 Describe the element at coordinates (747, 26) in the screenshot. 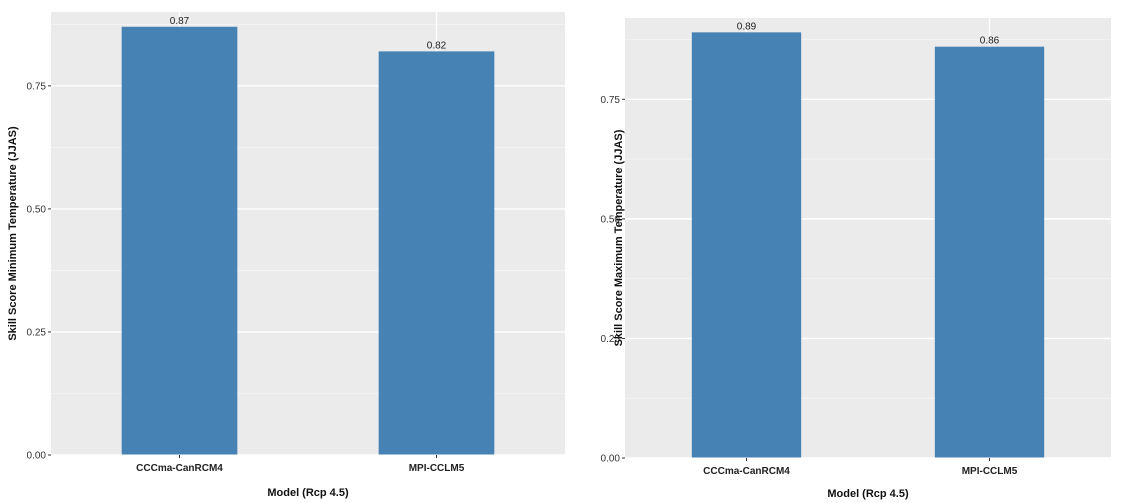

I see `bar-value-label: 0.89` at that location.